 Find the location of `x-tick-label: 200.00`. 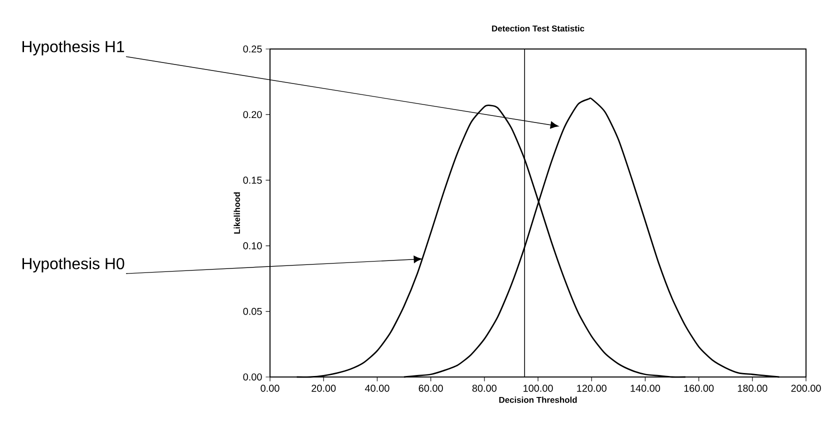

x-tick-label: 200.00 is located at coordinates (806, 388).